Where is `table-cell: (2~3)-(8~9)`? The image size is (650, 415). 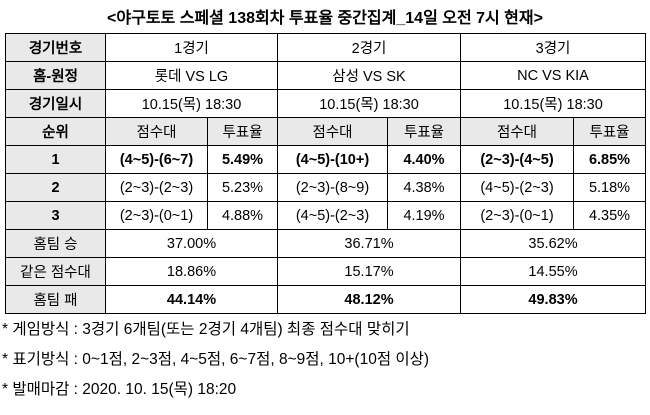
table-cell: (2~3)-(8~9) is located at coordinates (332, 187).